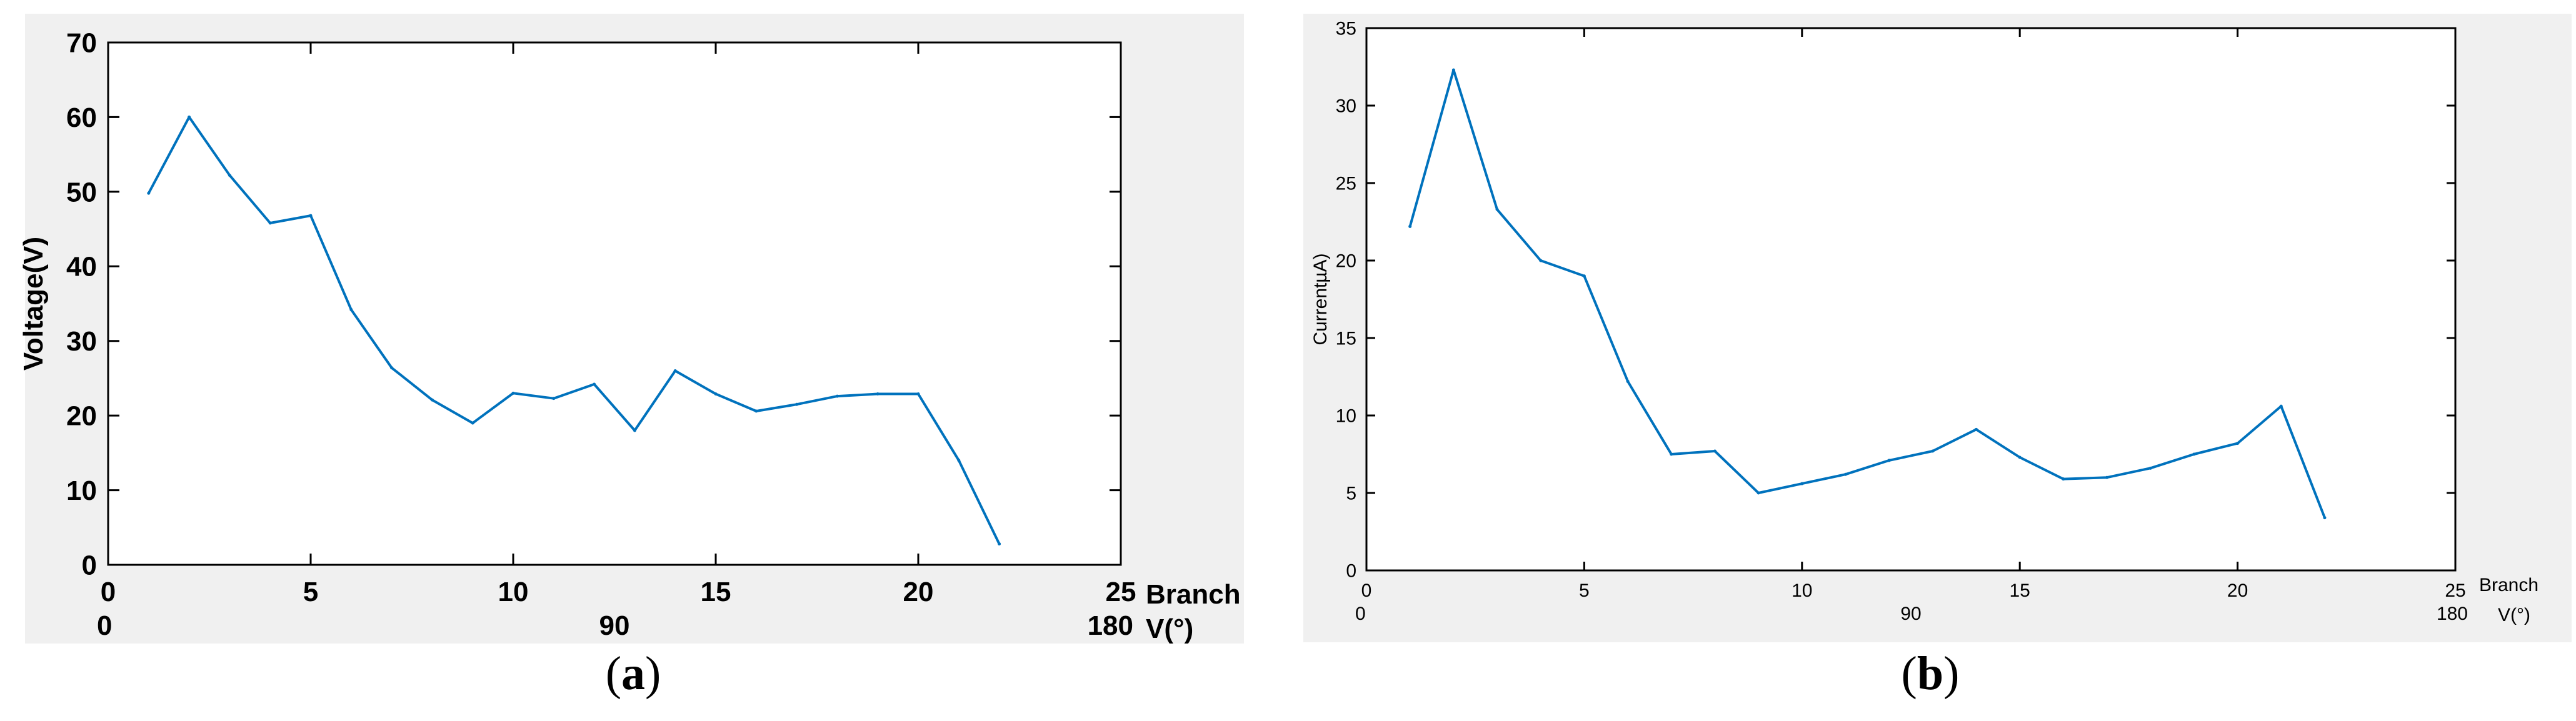 The height and width of the screenshot is (721, 2576). What do you see at coordinates (1346, 184) in the screenshot?
I see `y-tick-label-b: 25` at bounding box center [1346, 184].